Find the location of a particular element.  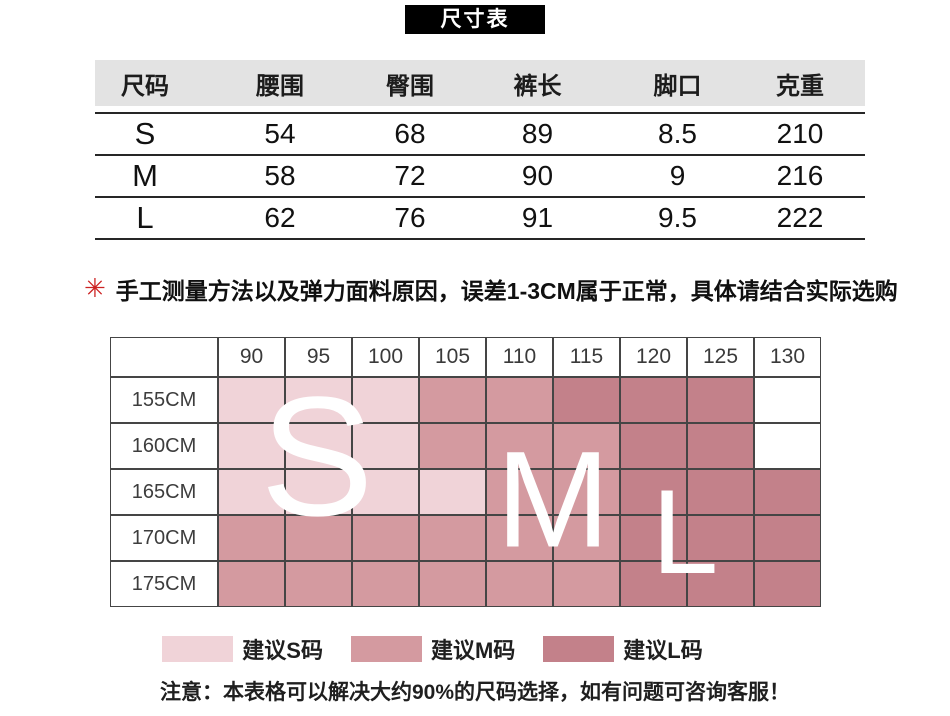

legend-swatch-s is located at coordinates (198, 649).